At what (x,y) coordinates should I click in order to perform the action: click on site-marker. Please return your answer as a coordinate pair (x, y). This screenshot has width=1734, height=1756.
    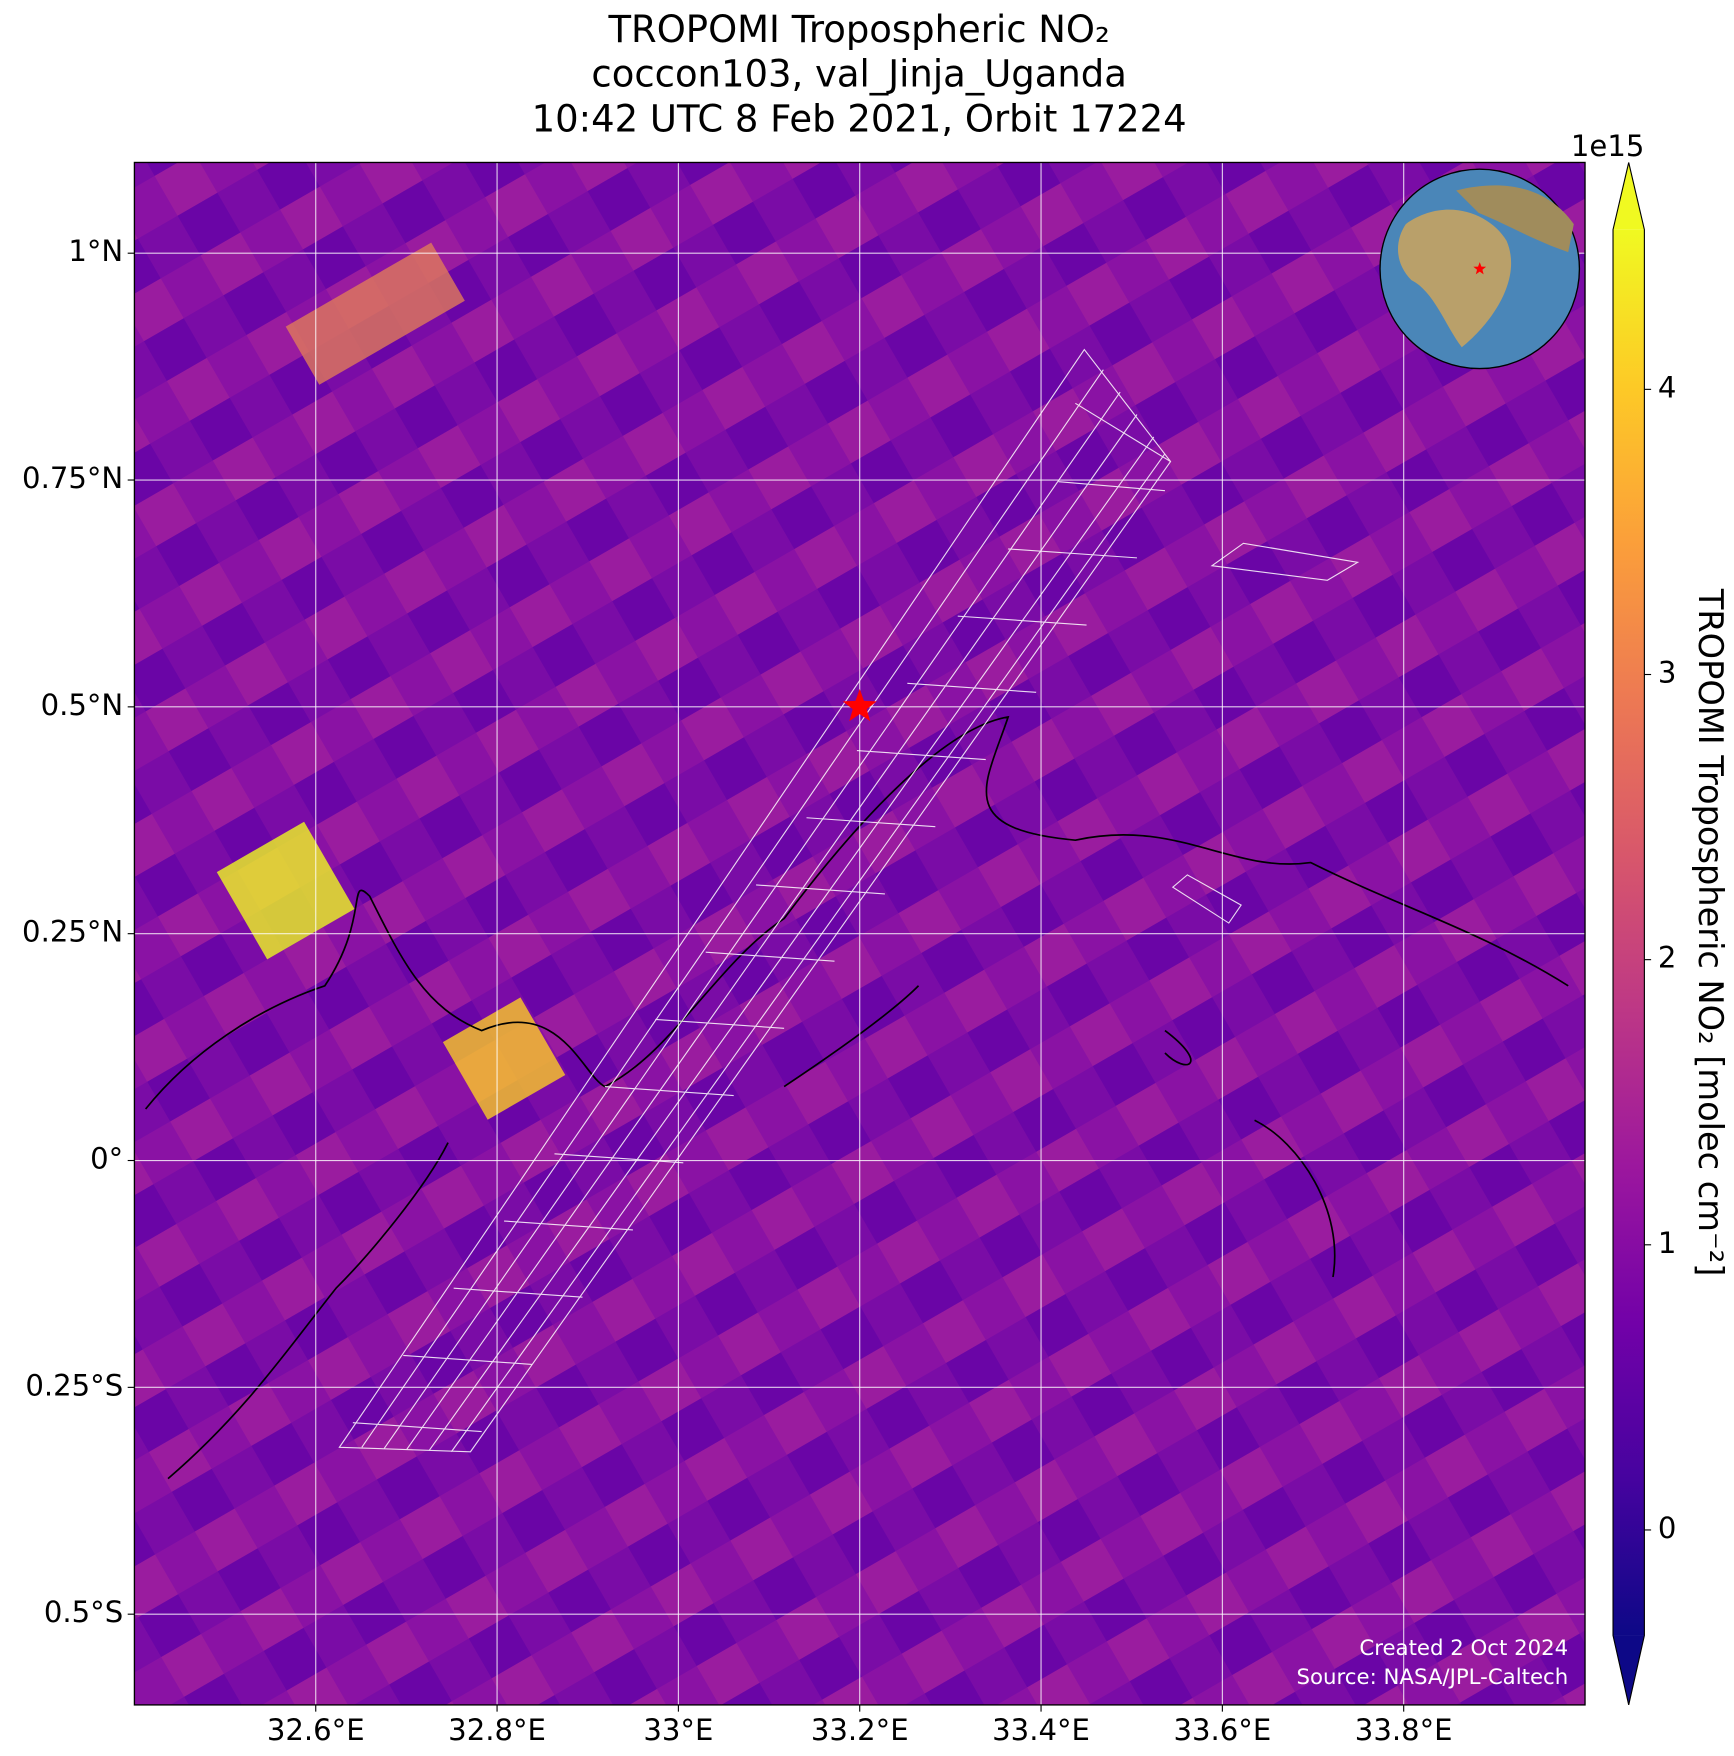
    Looking at the image, I should click on (859, 705).